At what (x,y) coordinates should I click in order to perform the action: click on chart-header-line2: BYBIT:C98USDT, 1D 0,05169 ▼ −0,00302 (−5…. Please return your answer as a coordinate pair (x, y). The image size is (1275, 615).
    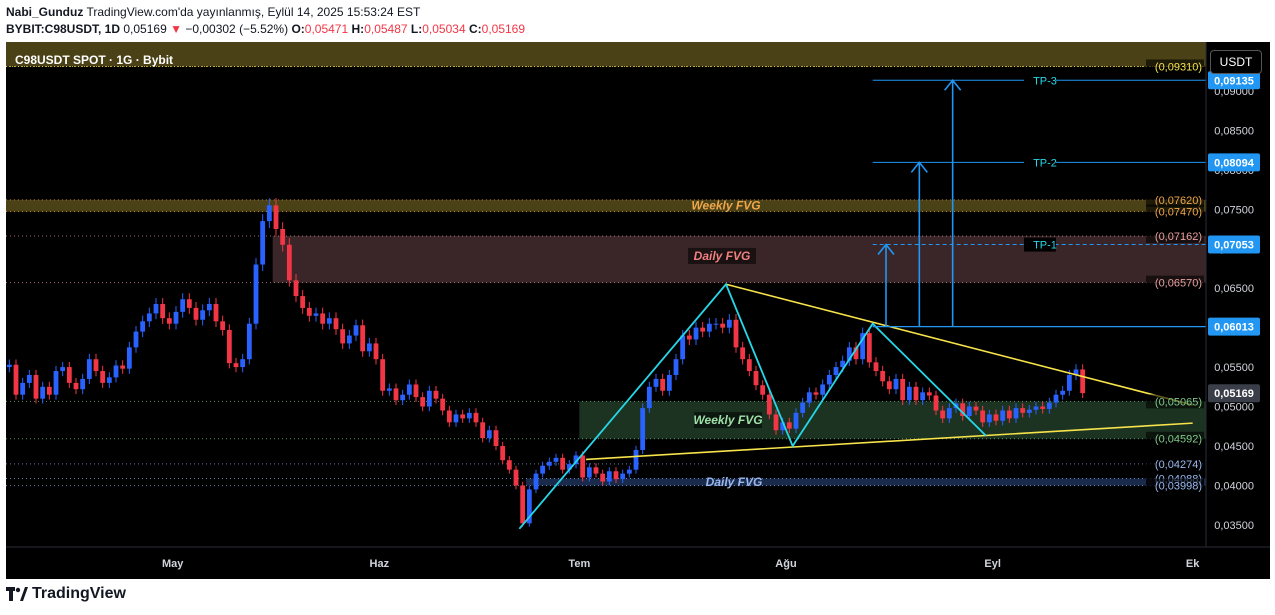
    Looking at the image, I should click on (265, 29).